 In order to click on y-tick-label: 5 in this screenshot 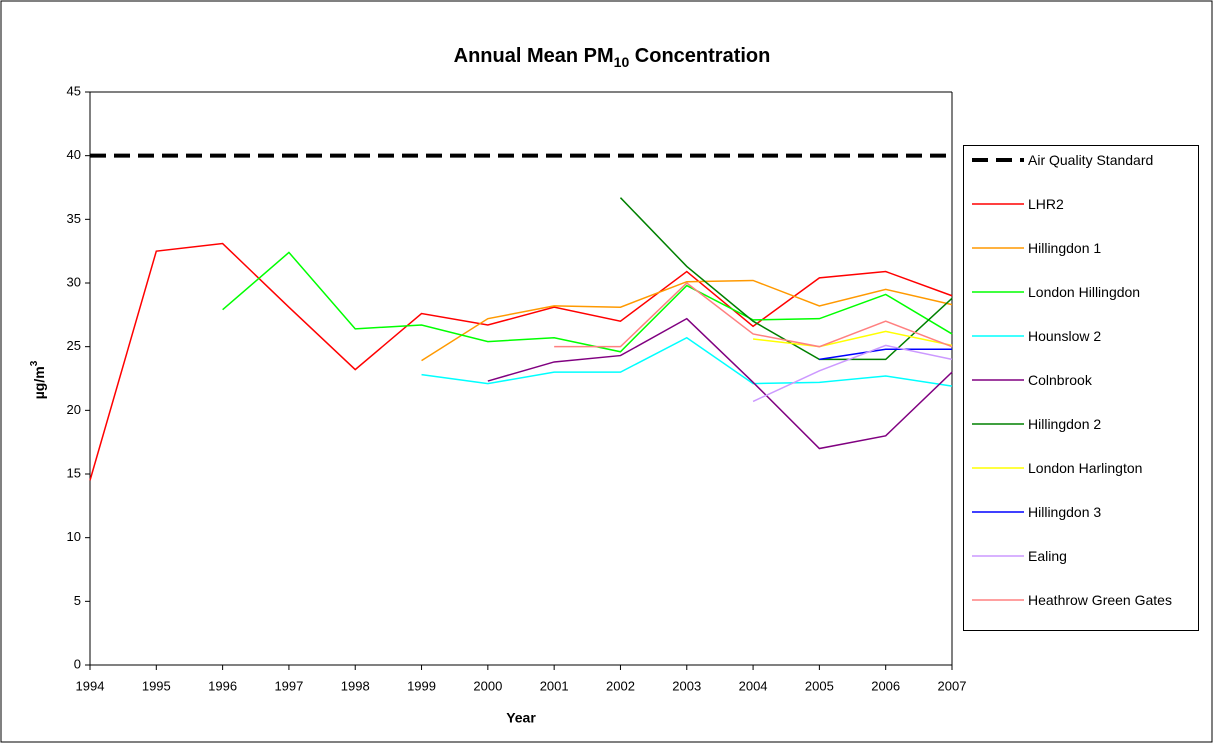, I will do `click(77, 600)`.